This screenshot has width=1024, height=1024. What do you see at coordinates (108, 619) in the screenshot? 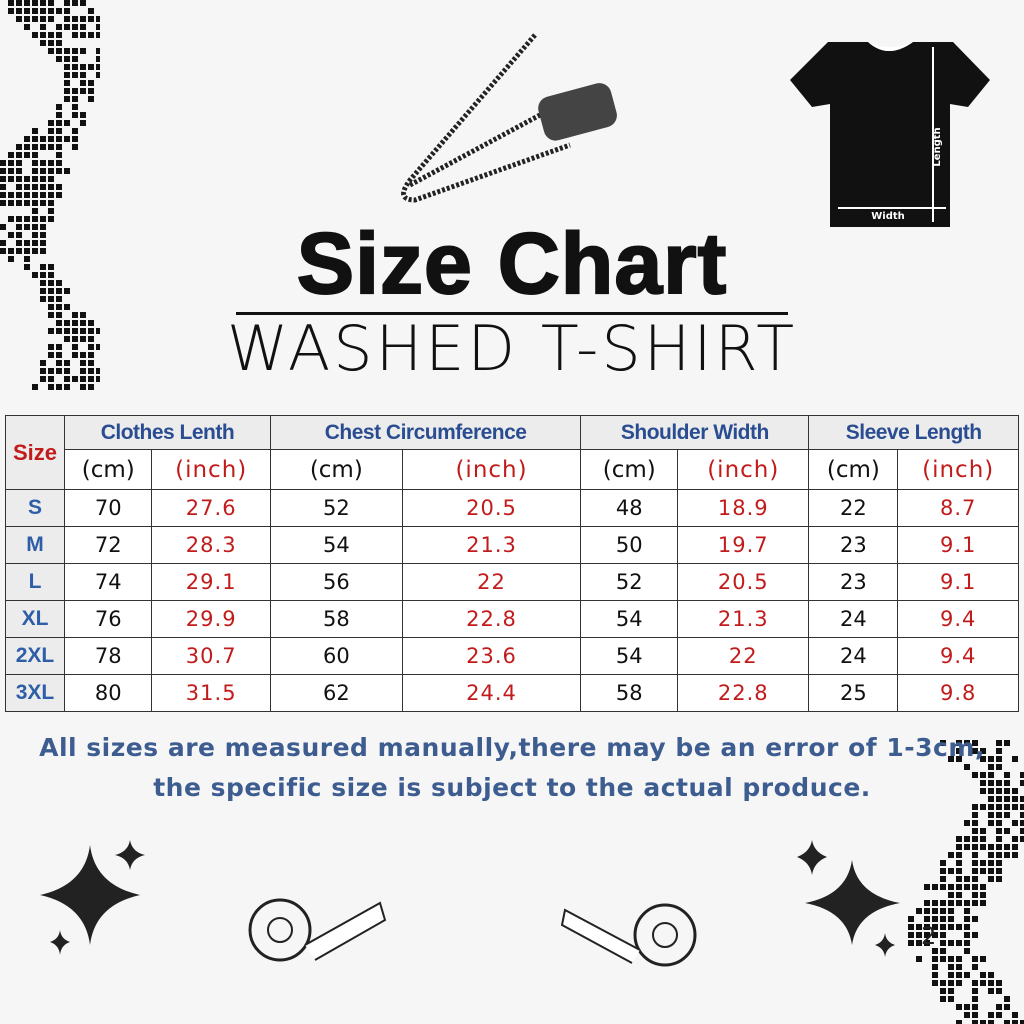
I see `cm-value-cell: 76` at bounding box center [108, 619].